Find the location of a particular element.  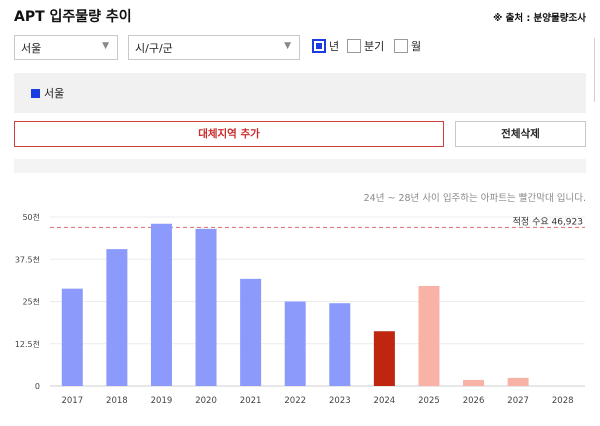

bar-2026 is located at coordinates (474, 382).